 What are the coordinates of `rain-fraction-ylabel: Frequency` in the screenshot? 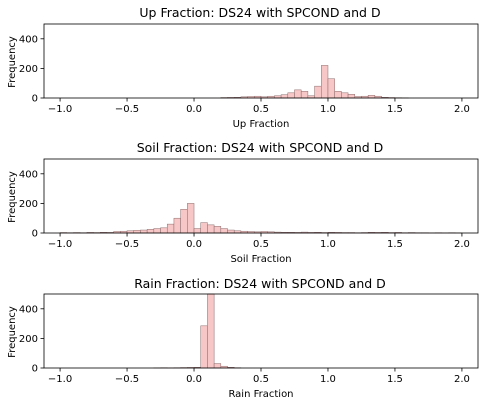 It's located at (12, 332).